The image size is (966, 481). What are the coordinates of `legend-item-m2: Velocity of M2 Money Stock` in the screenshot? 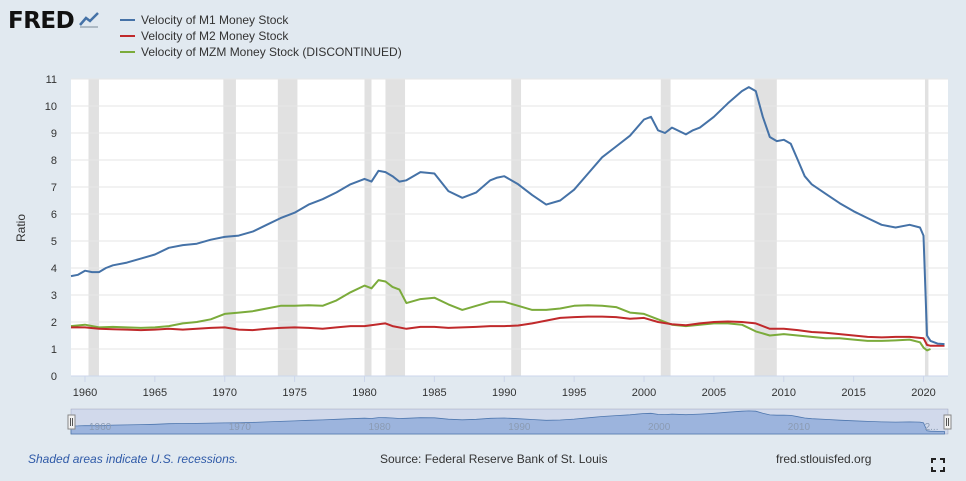 It's located at (261, 36).